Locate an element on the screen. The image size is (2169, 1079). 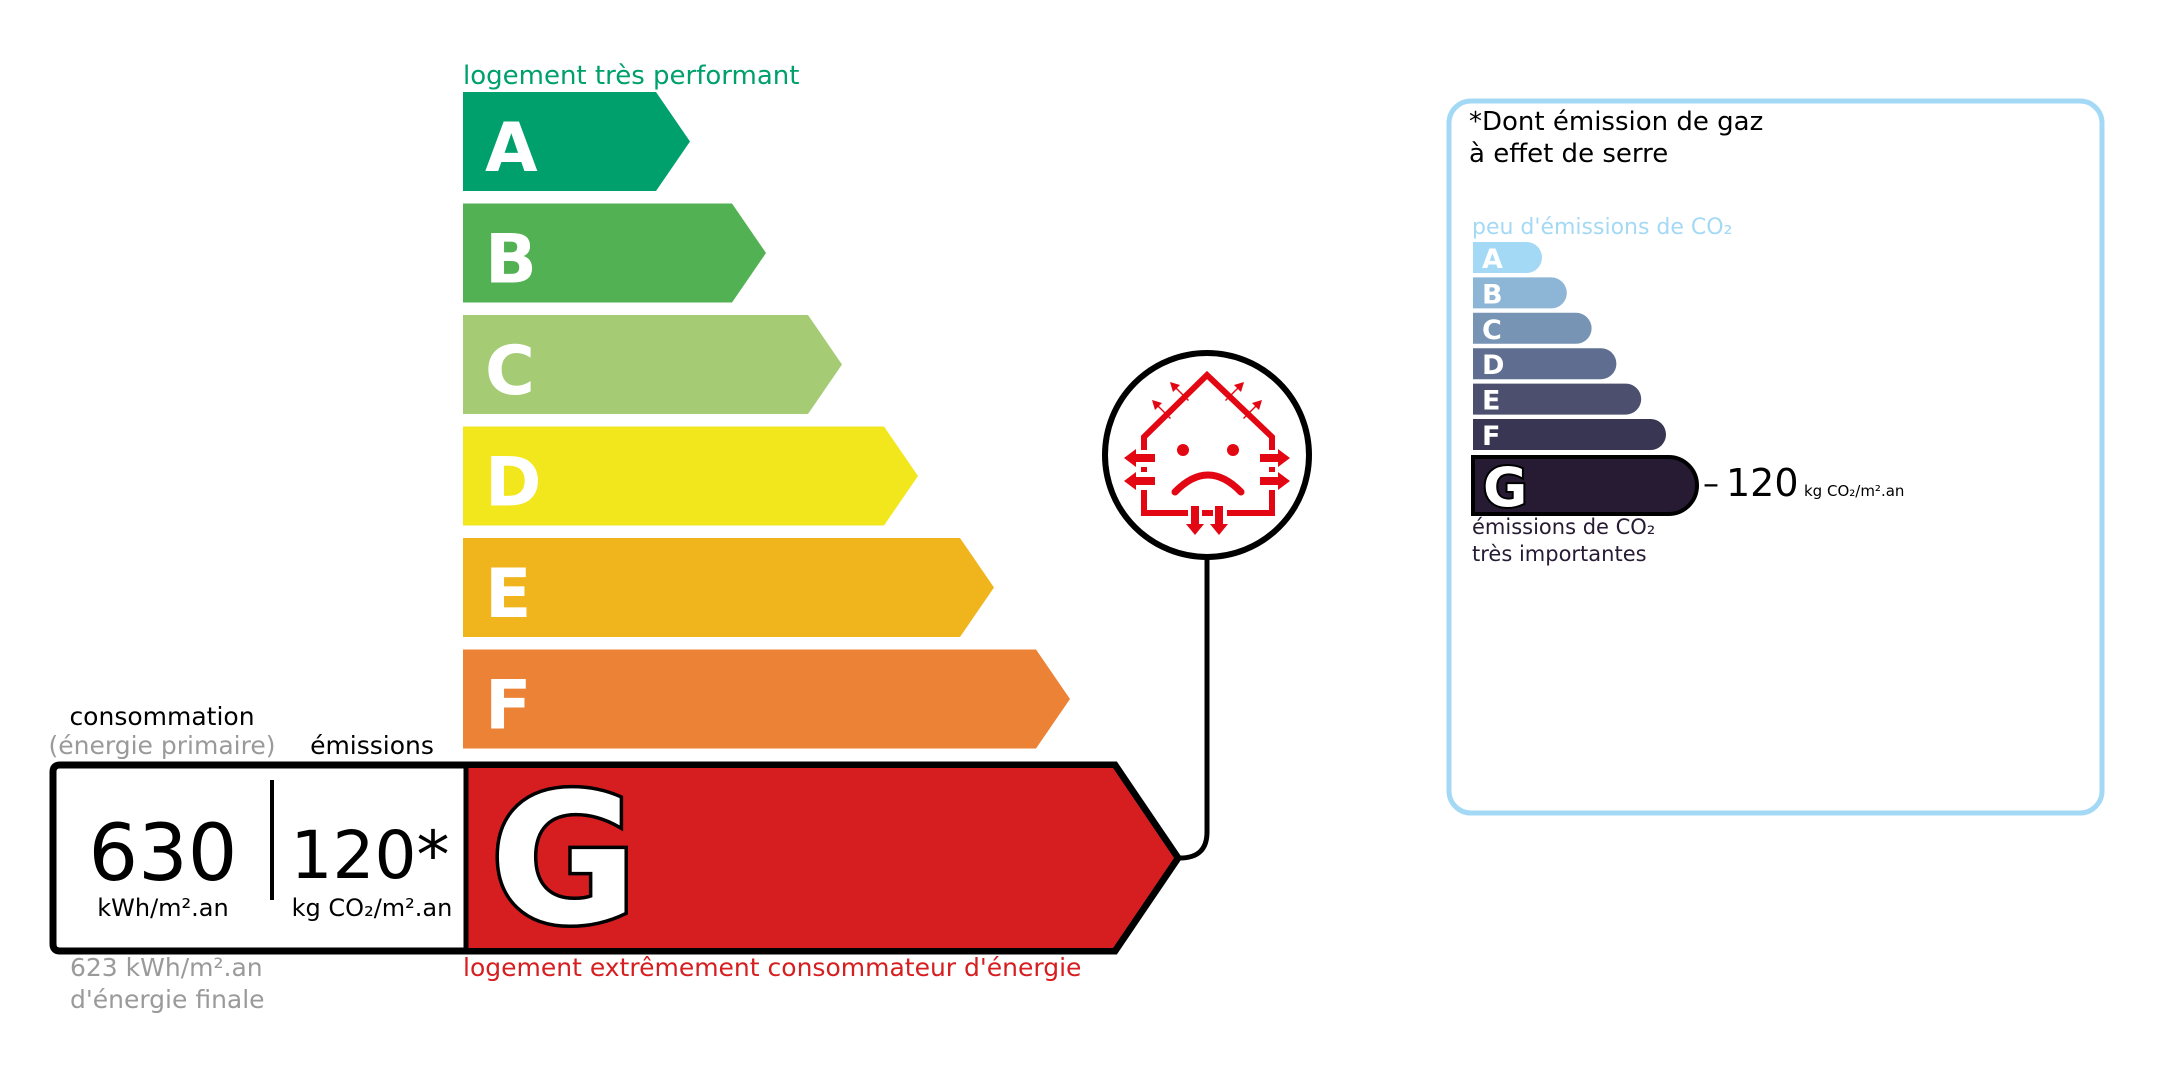
final-energy-label: d'énergie finale is located at coordinates (167, 999).